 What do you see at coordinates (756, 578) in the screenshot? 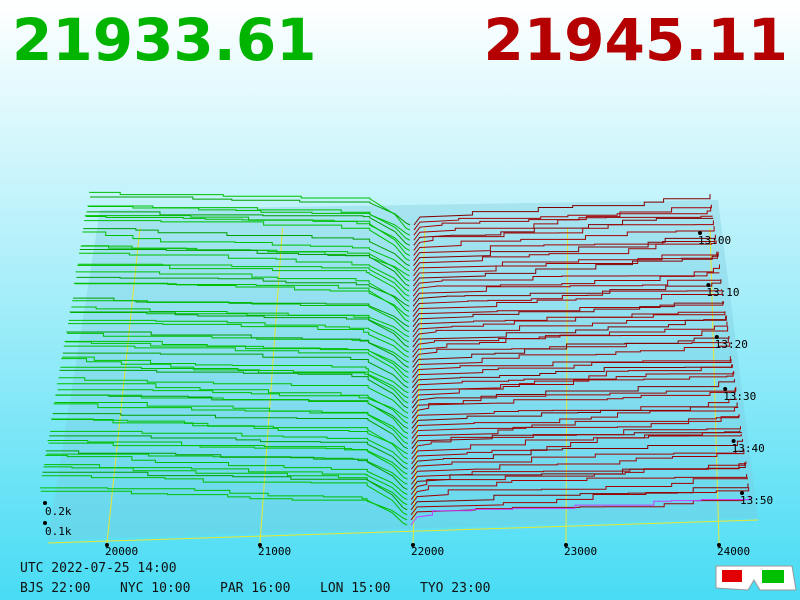
I see `glasses-icon` at bounding box center [756, 578].